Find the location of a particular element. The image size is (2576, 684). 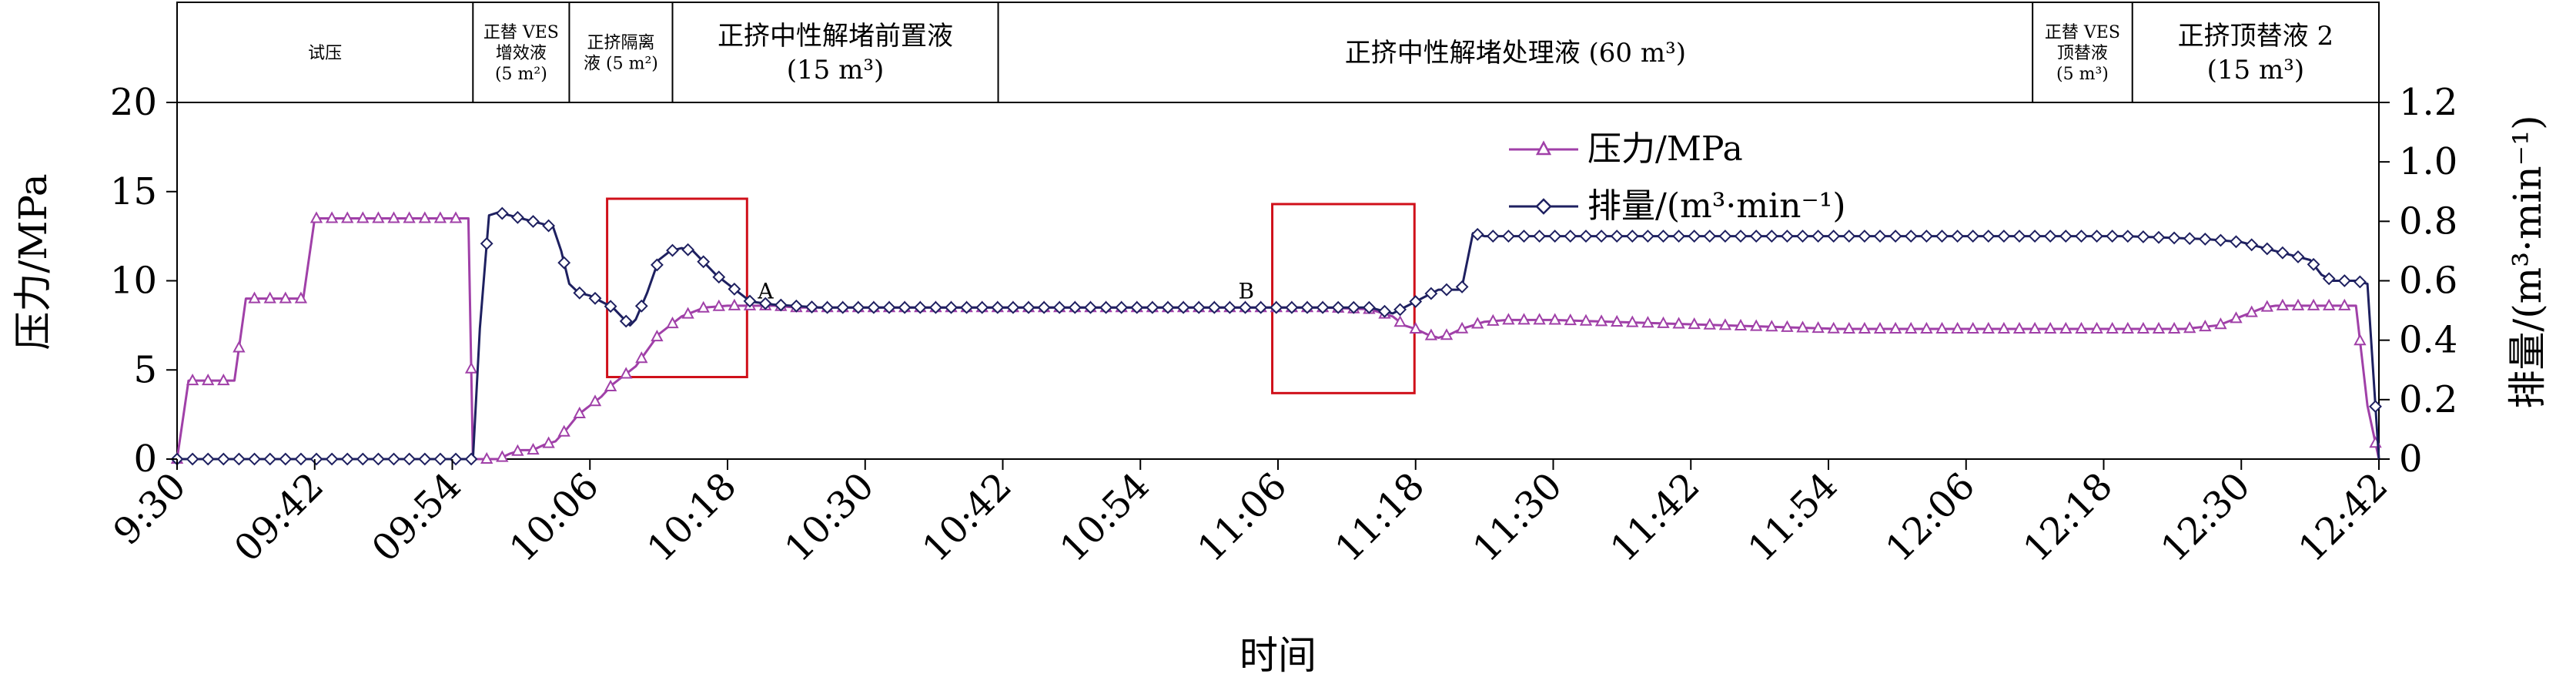

x-tick-label: 11:42 is located at coordinates (1655, 517).